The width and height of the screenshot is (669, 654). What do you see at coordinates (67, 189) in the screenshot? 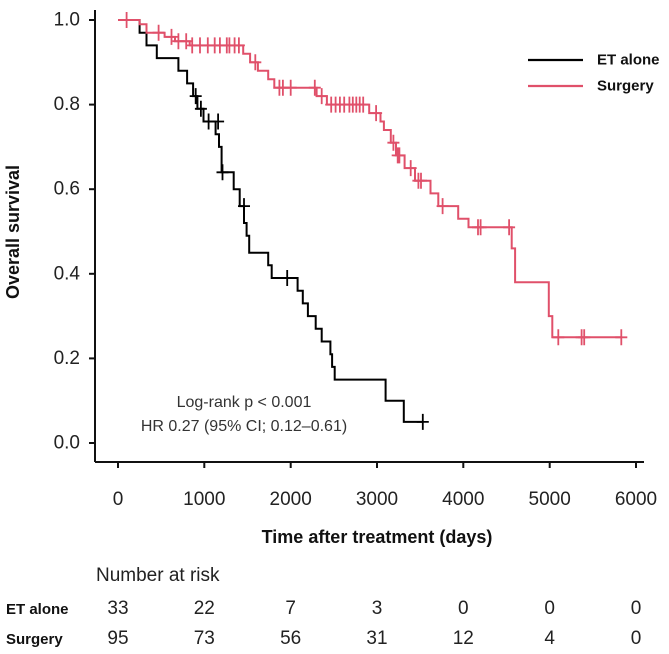
I see `y-tick-label: 0.6` at bounding box center [67, 189].